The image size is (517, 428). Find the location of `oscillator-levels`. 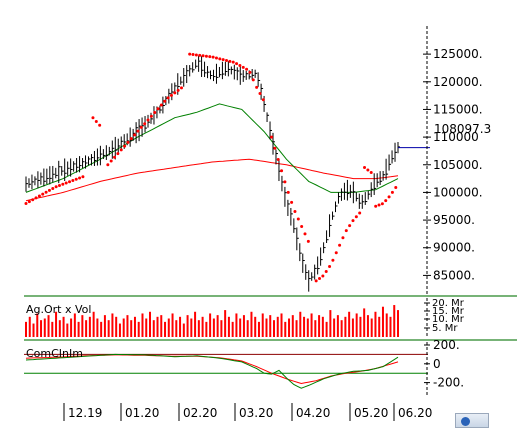

oscillator-levels is located at coordinates (226, 363).